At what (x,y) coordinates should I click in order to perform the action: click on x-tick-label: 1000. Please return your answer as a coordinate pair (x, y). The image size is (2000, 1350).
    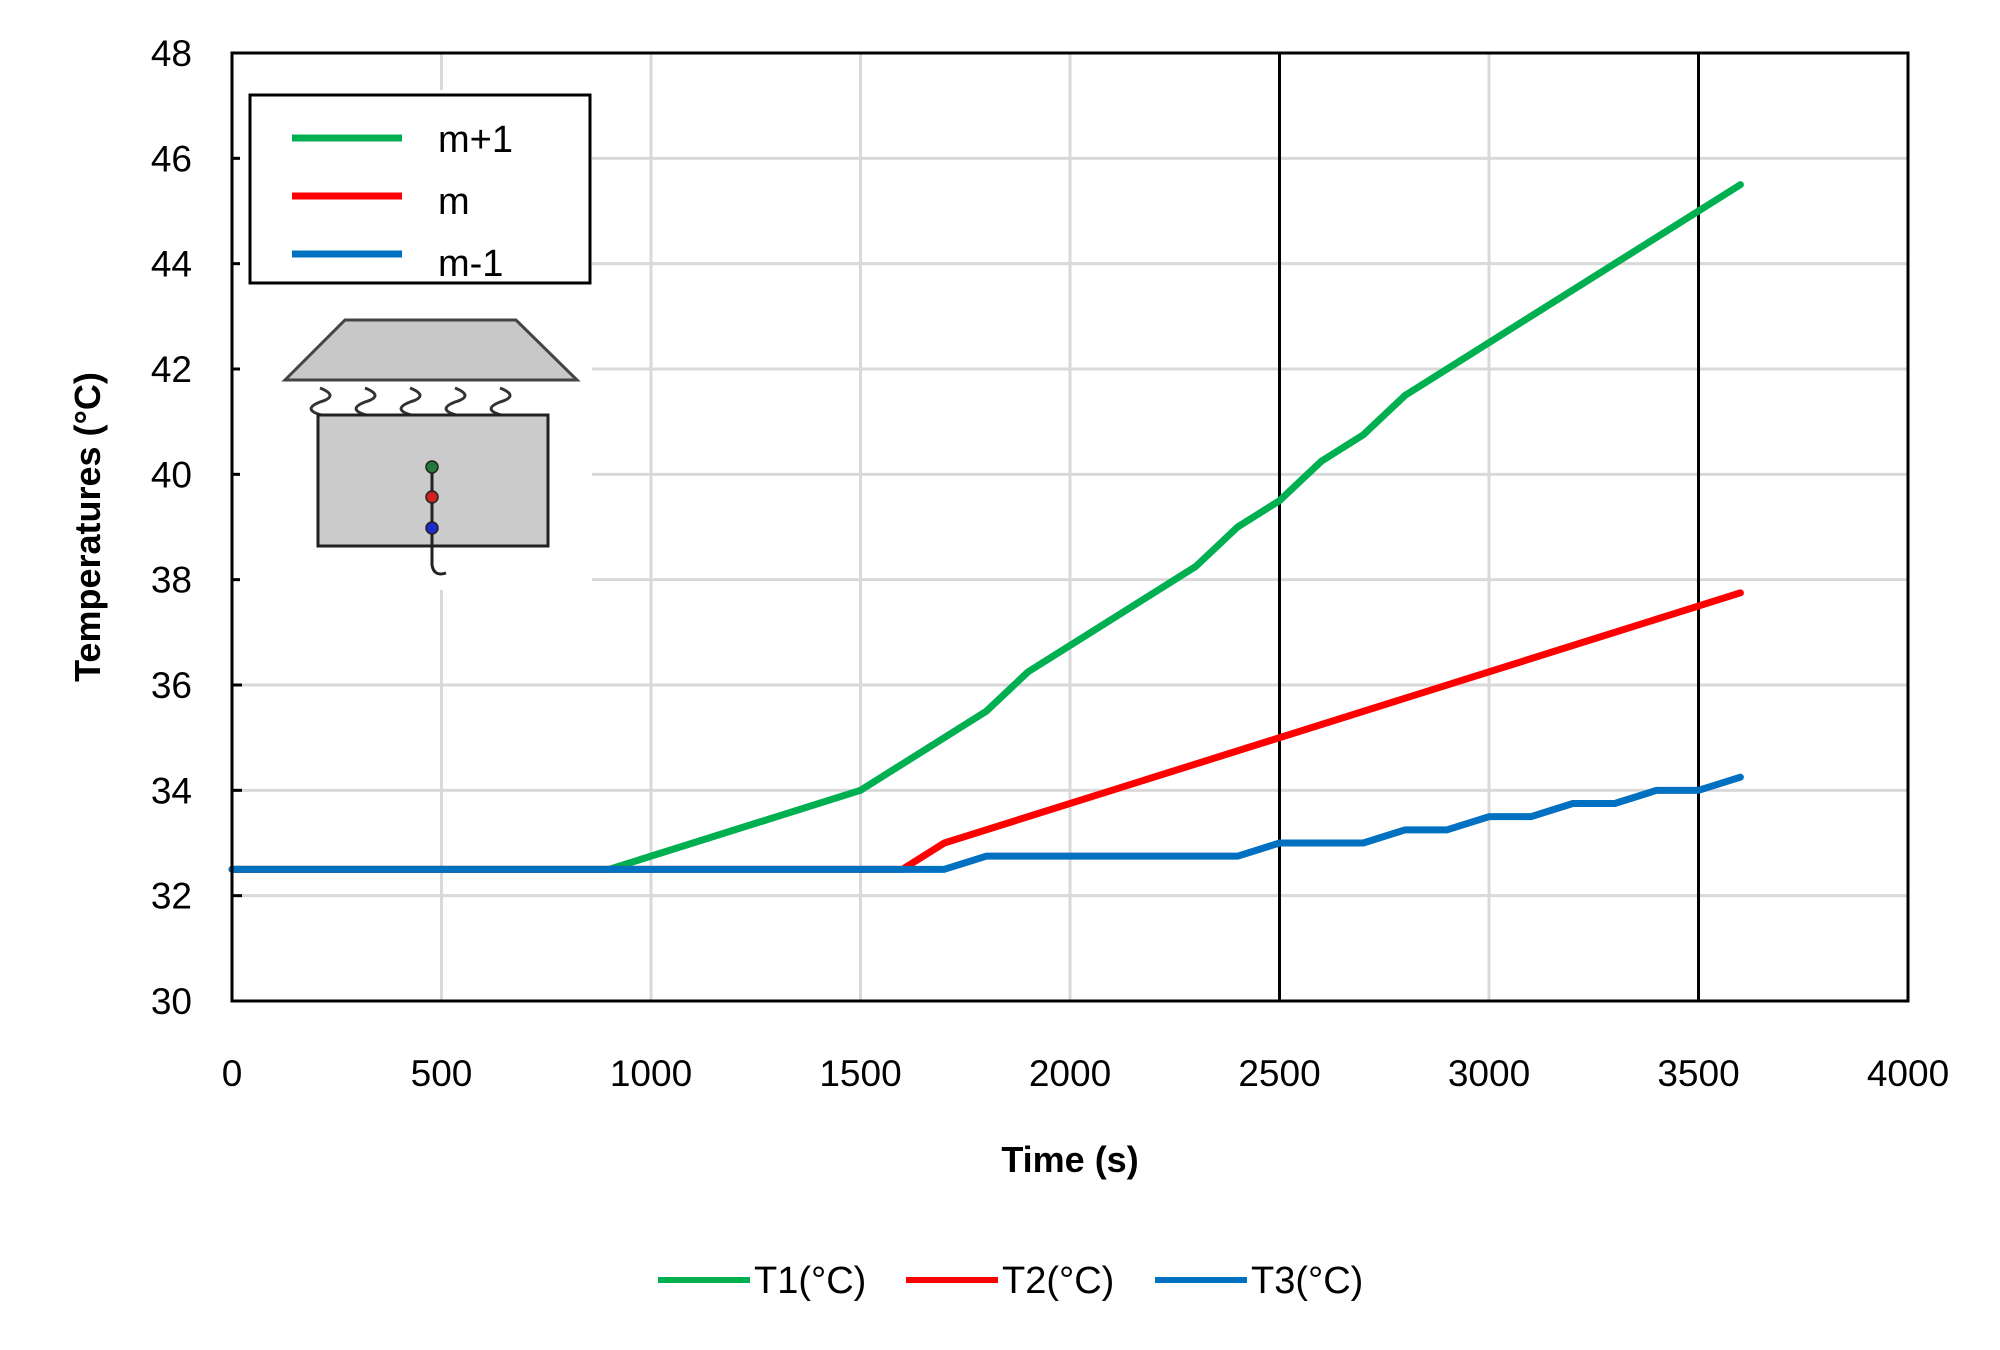
    Looking at the image, I should click on (651, 1073).